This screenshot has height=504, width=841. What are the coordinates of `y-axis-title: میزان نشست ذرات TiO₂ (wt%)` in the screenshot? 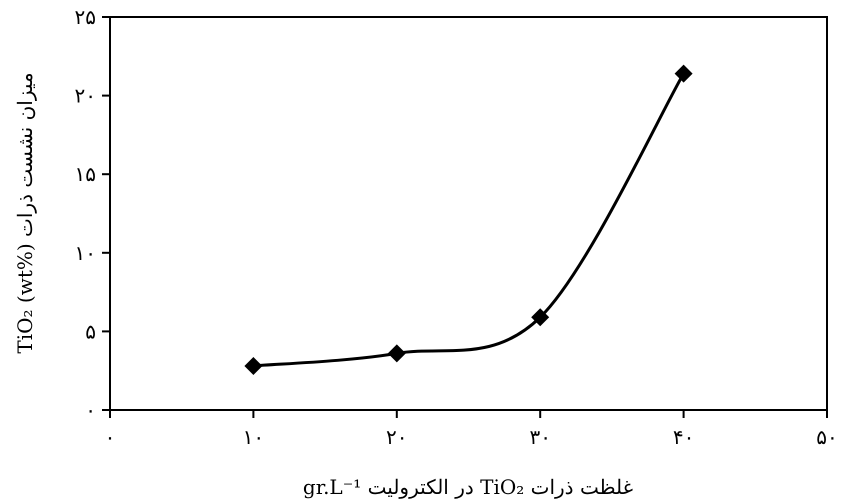 It's located at (25, 212).